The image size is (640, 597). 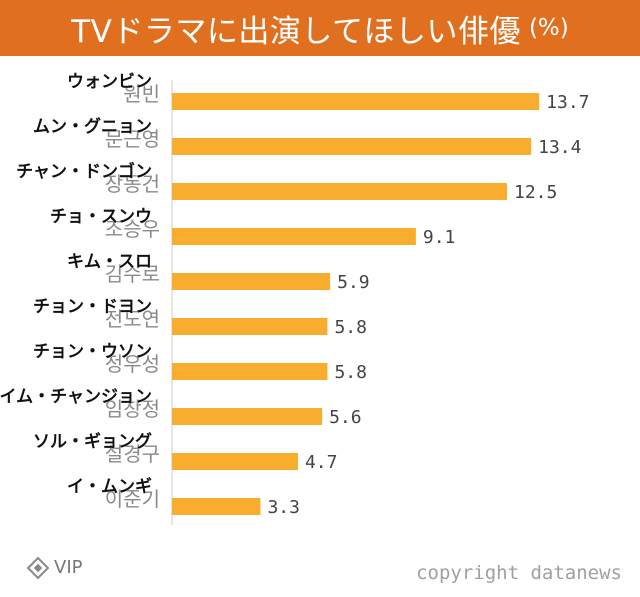 I want to click on value-label: 3.3, so click(x=283, y=507).